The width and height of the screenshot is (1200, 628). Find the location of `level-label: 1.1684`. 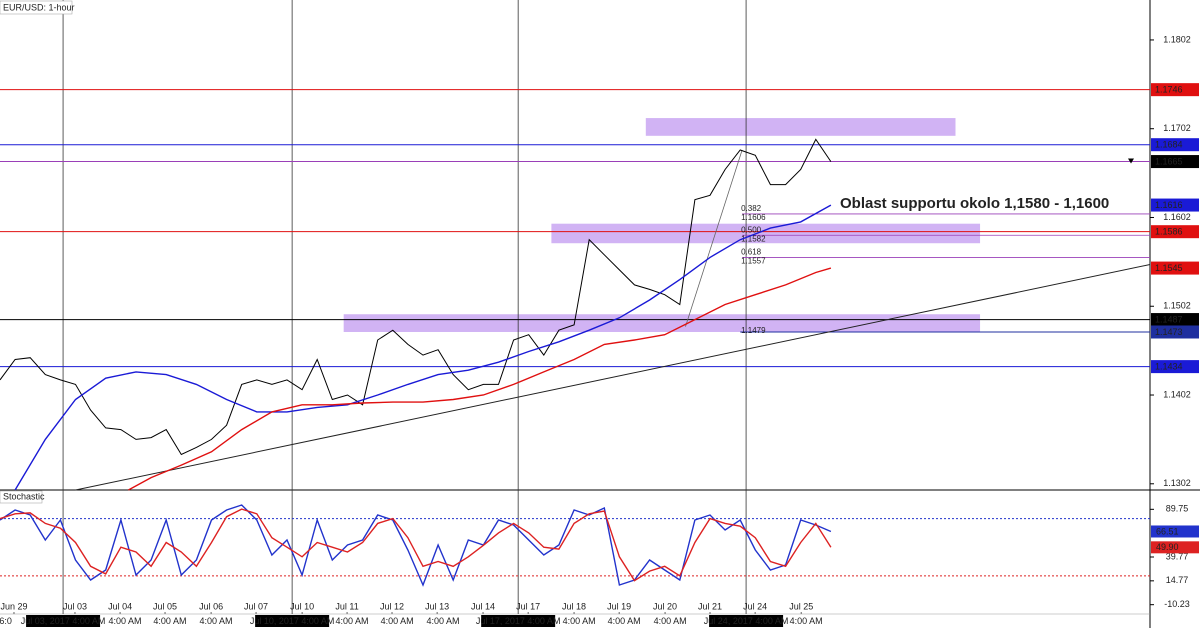

level-label: 1.1684 is located at coordinates (1169, 145).